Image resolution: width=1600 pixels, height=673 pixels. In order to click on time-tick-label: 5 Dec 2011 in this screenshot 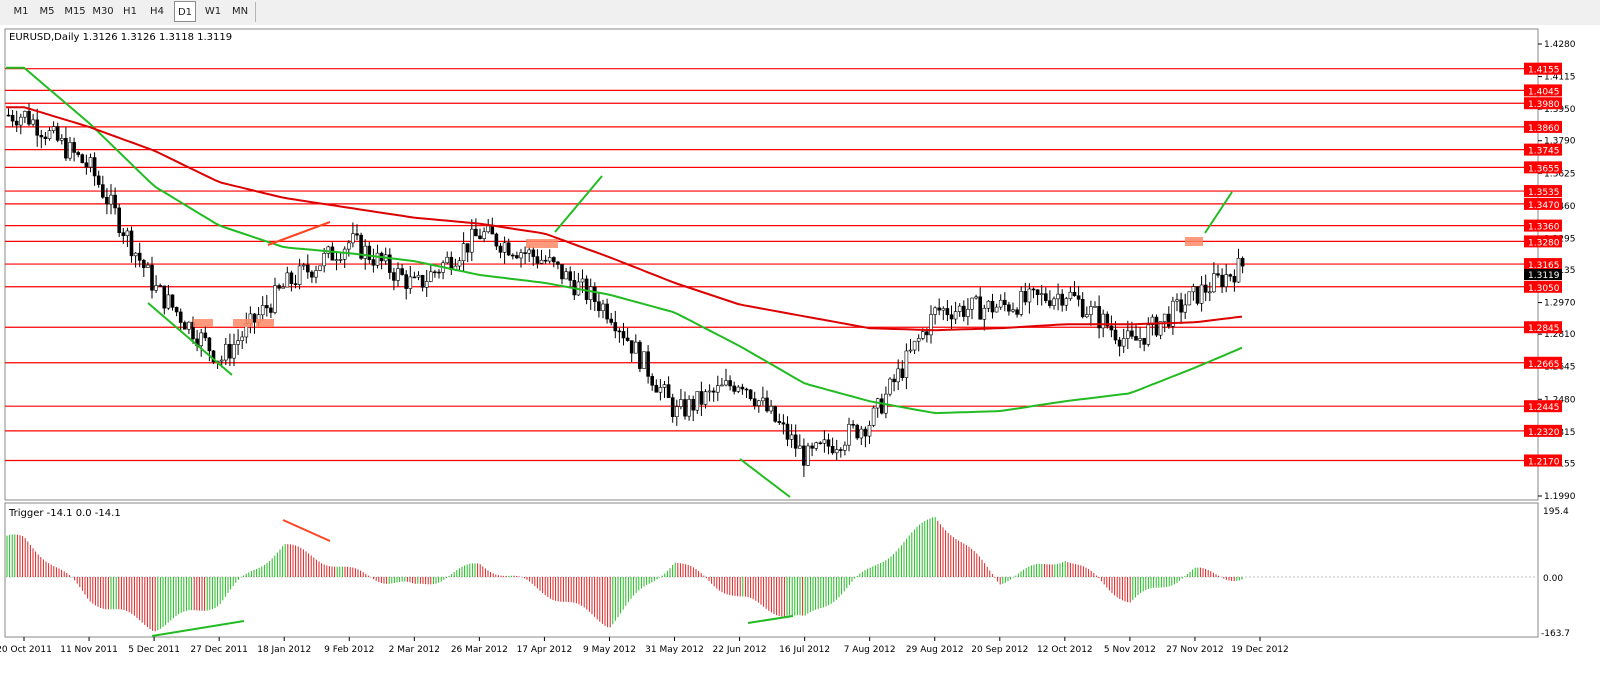, I will do `click(154, 650)`.